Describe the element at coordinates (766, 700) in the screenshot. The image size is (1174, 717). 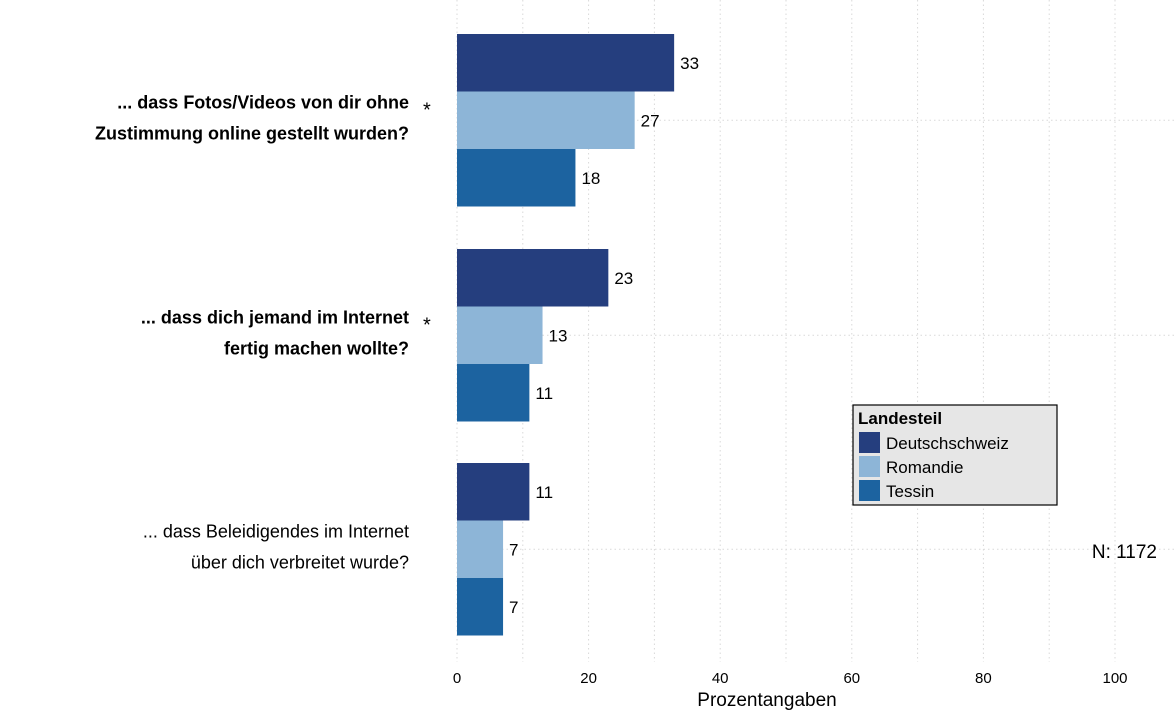
I see `x-axis-title: Prozentangaben` at that location.